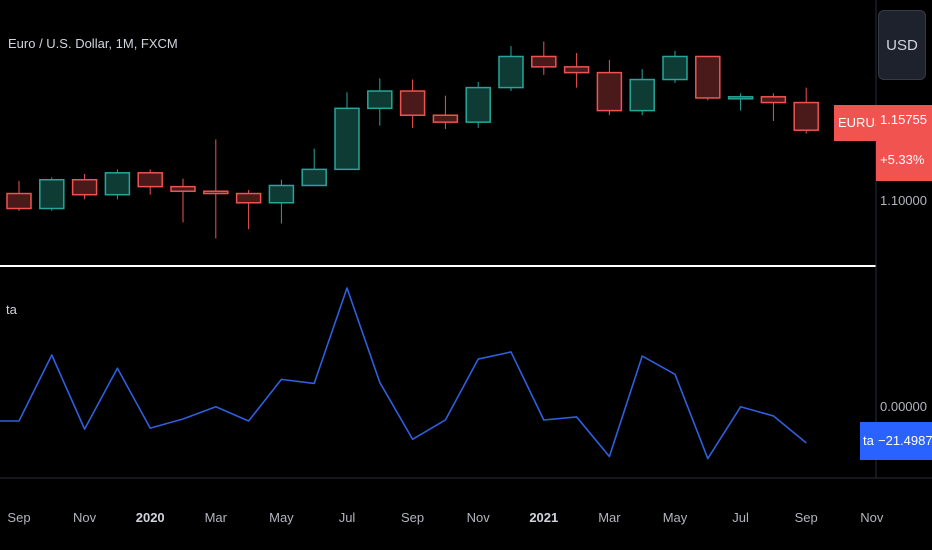 This screenshot has height=550, width=932. I want to click on indicator-value-label: −21.49871, so click(905, 440).